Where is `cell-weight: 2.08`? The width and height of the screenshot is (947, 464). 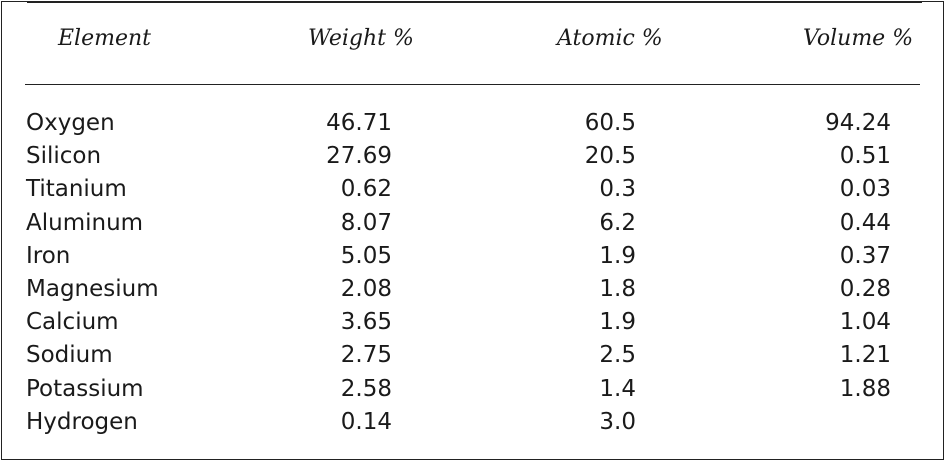 cell-weight: 2.08 is located at coordinates (366, 288).